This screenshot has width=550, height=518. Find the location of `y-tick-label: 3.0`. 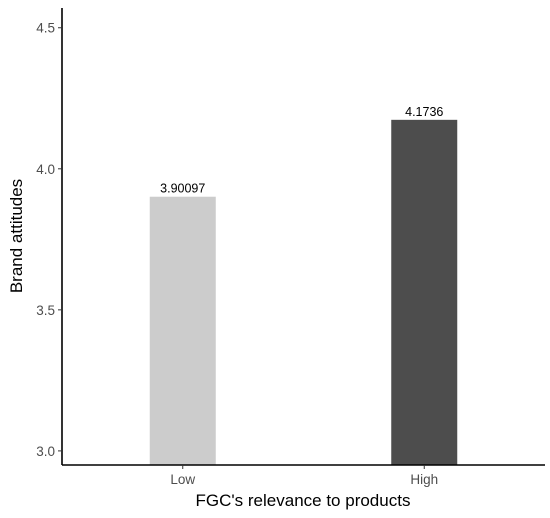

y-tick-label: 3.0 is located at coordinates (45, 451).